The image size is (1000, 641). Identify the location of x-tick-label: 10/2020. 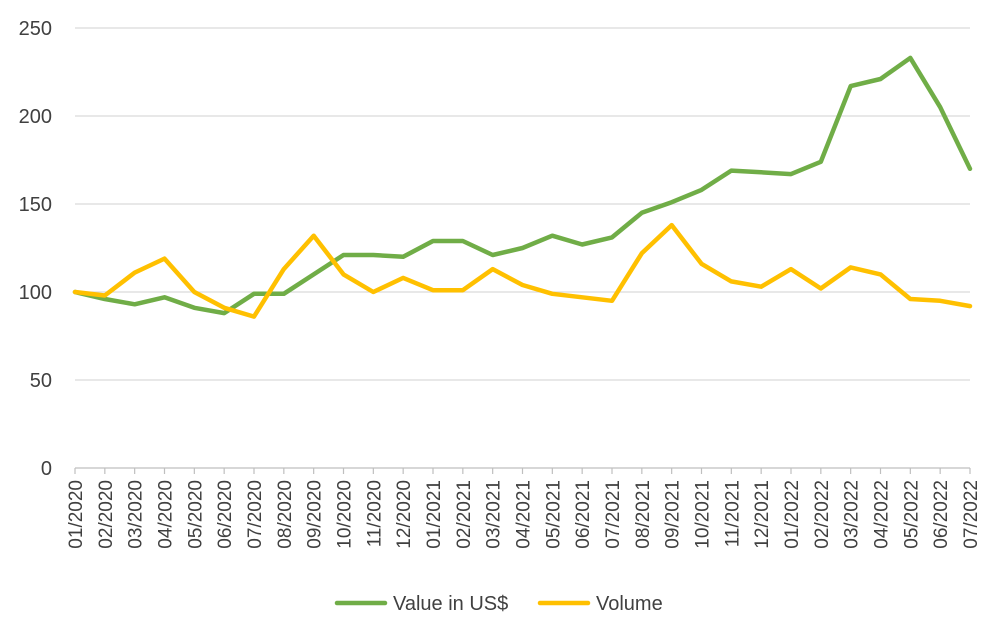
(345, 514).